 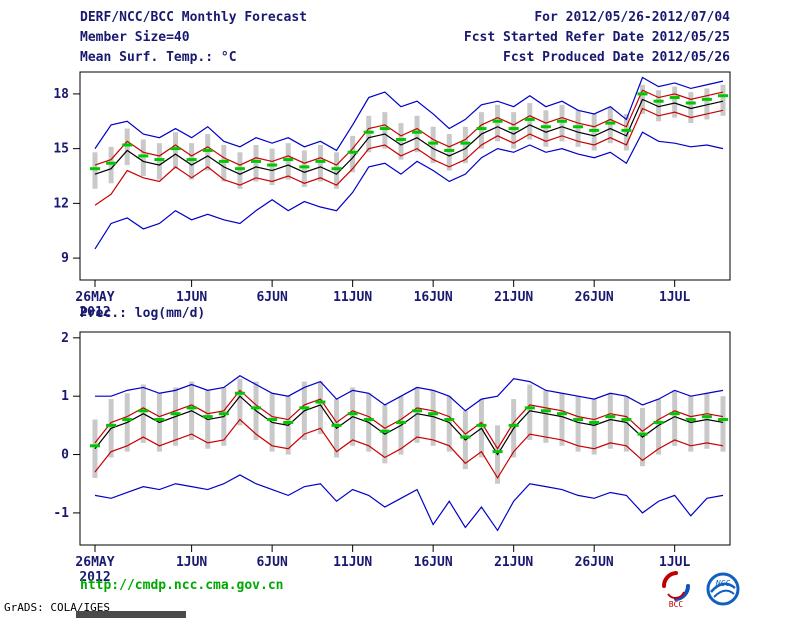 I want to click on fcst-produced-label: Fcst Produced Date 2012/05/26, so click(x=616, y=57).